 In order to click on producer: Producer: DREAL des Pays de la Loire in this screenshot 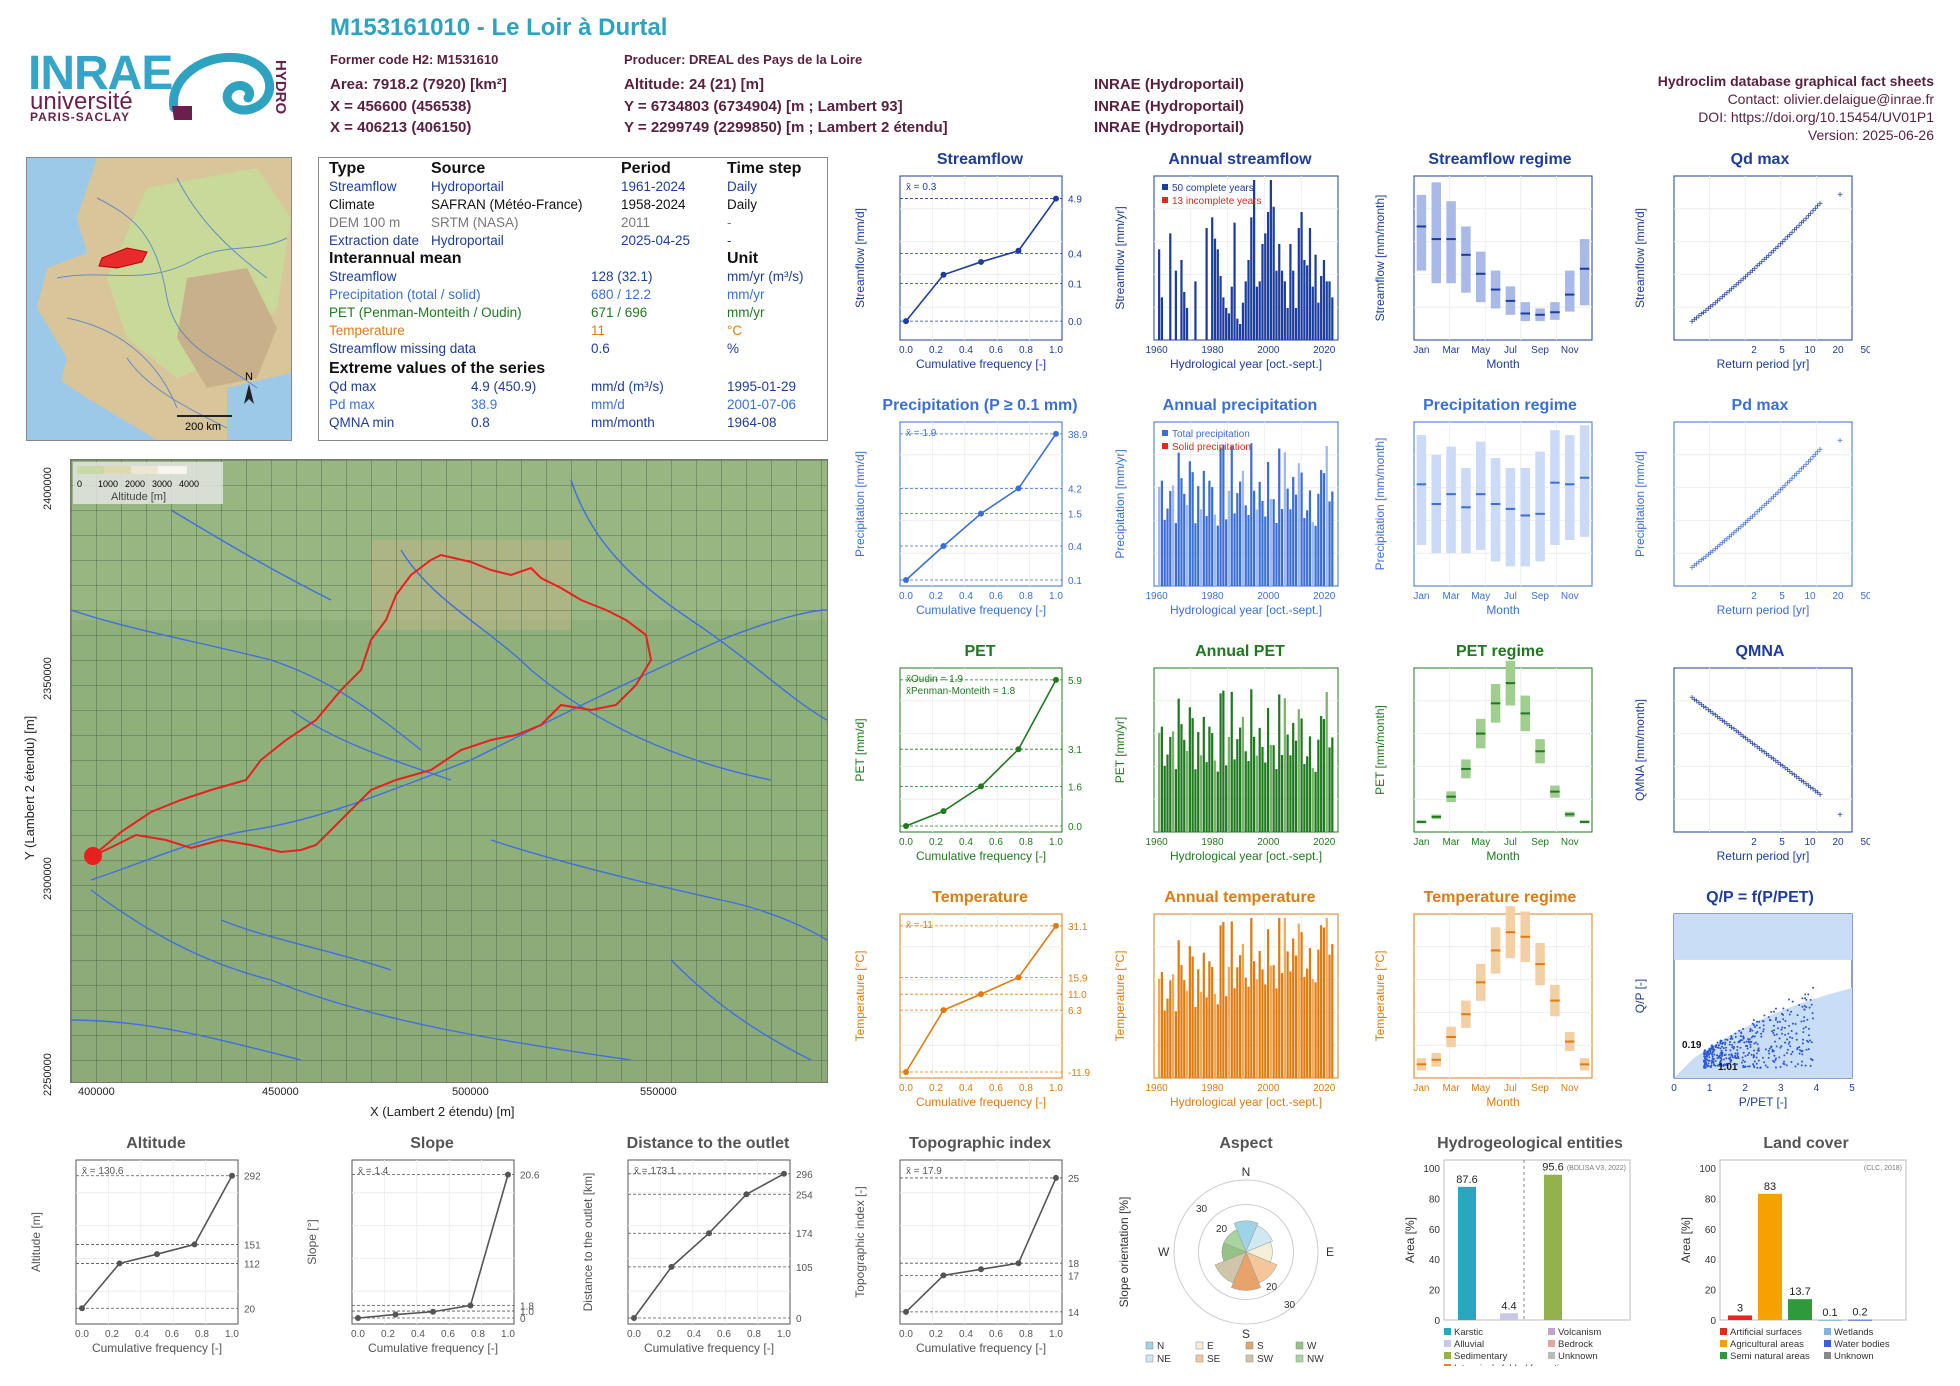, I will do `click(743, 59)`.